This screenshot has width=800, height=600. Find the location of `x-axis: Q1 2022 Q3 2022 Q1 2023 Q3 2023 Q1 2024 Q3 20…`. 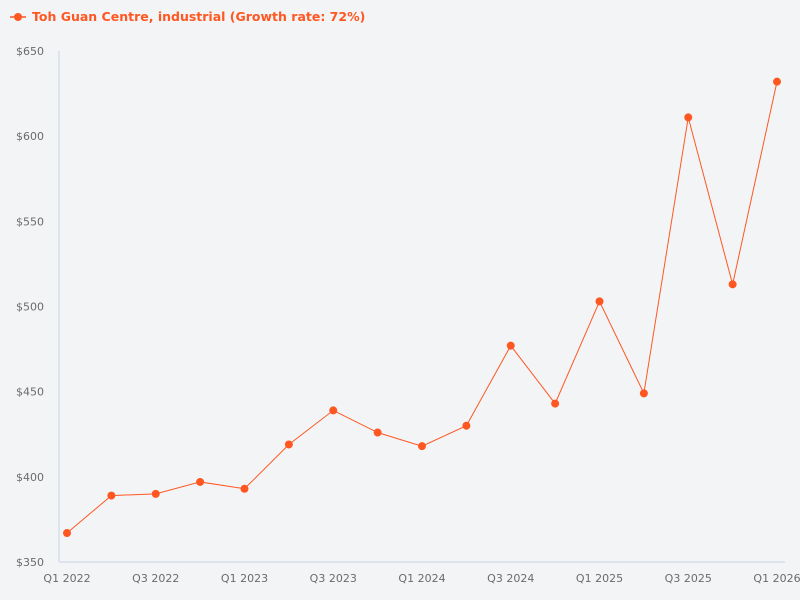

x-axis: Q1 2022 Q3 2022 Q1 2023 Q3 2023 Q1 2024 Q3 20… is located at coordinates (421, 573).